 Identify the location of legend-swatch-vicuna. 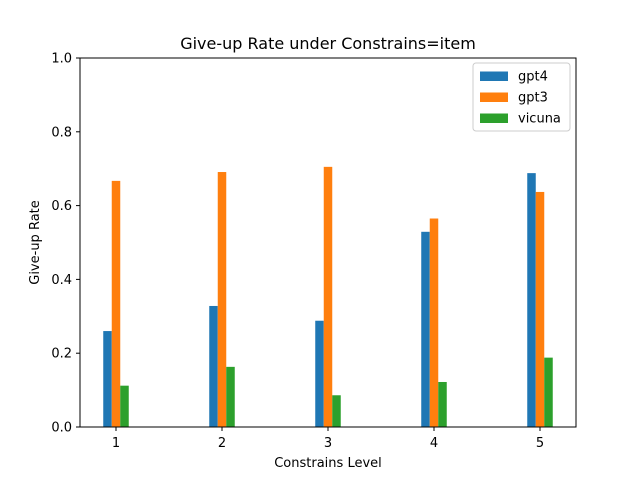
(494, 118).